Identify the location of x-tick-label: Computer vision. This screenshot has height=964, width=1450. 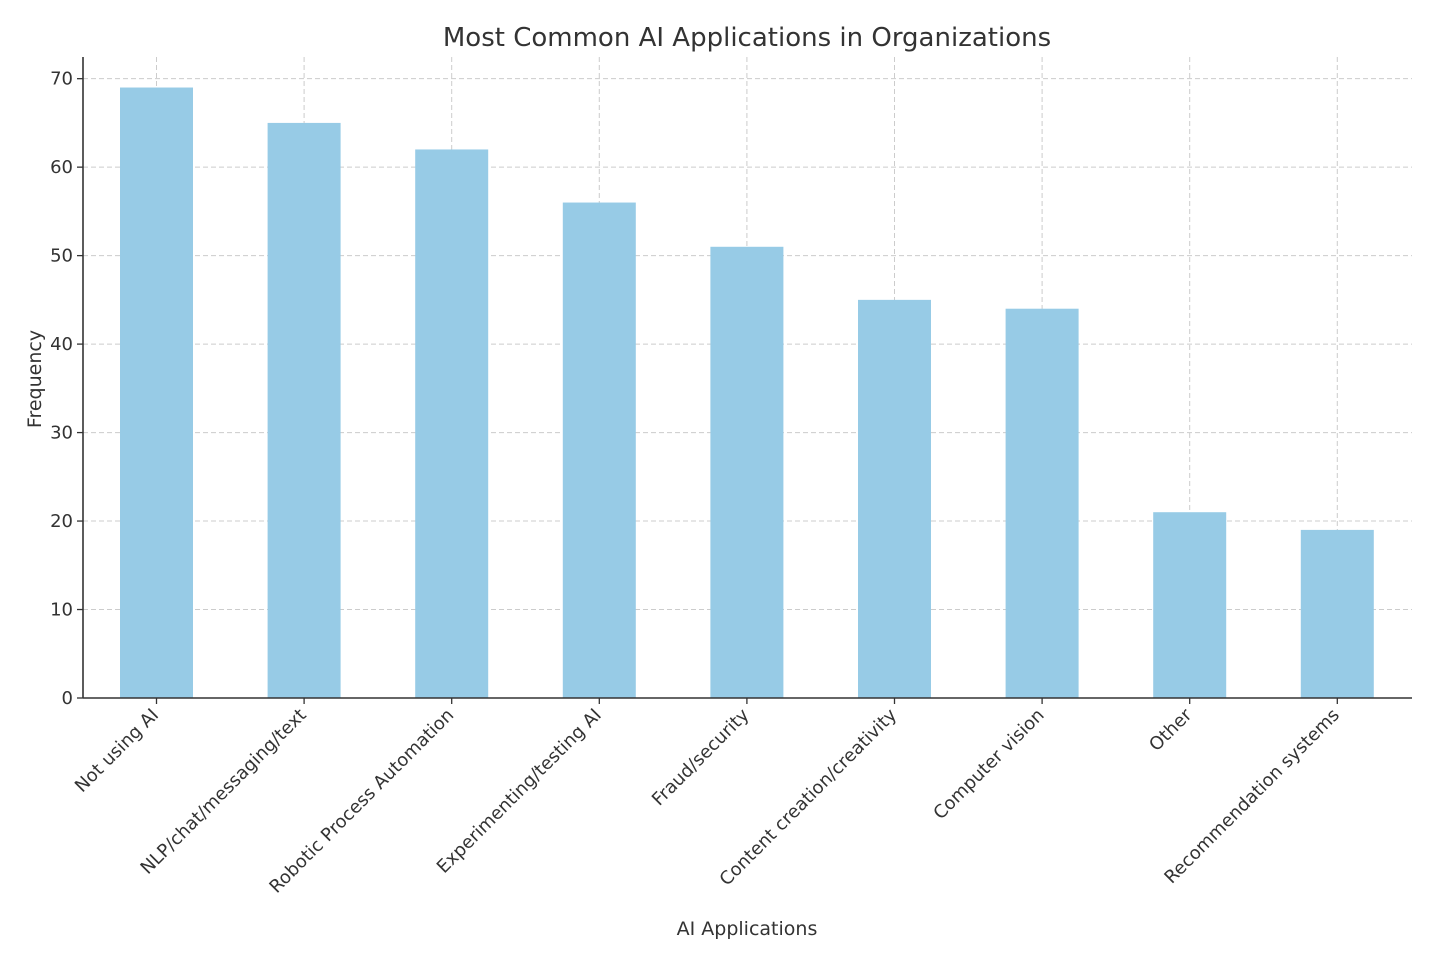
(988, 764).